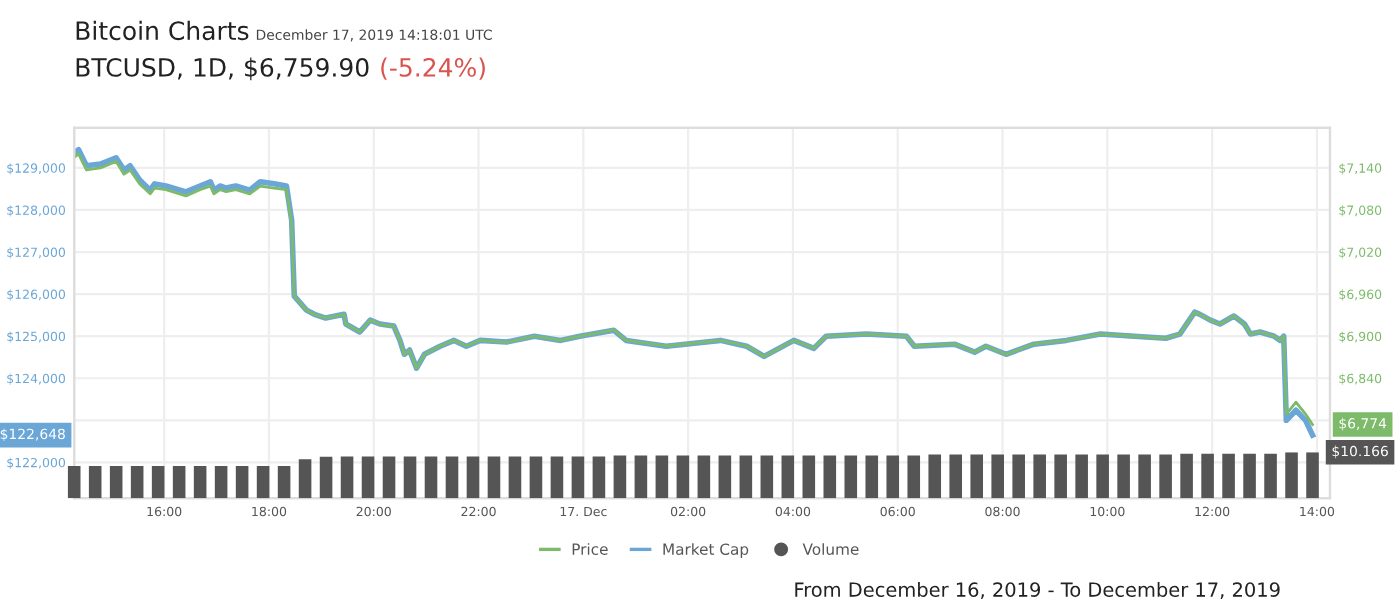  Describe the element at coordinates (433, 68) in the screenshot. I see `text: (-5.24%)` at that location.